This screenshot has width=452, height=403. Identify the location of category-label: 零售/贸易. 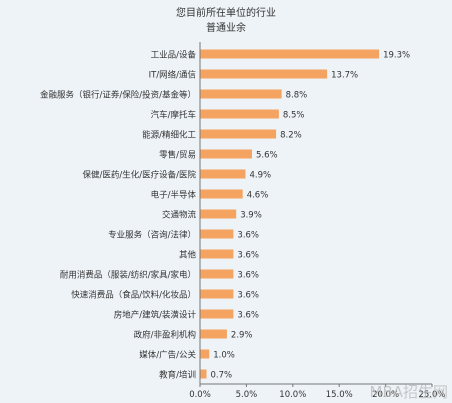
(177, 155).